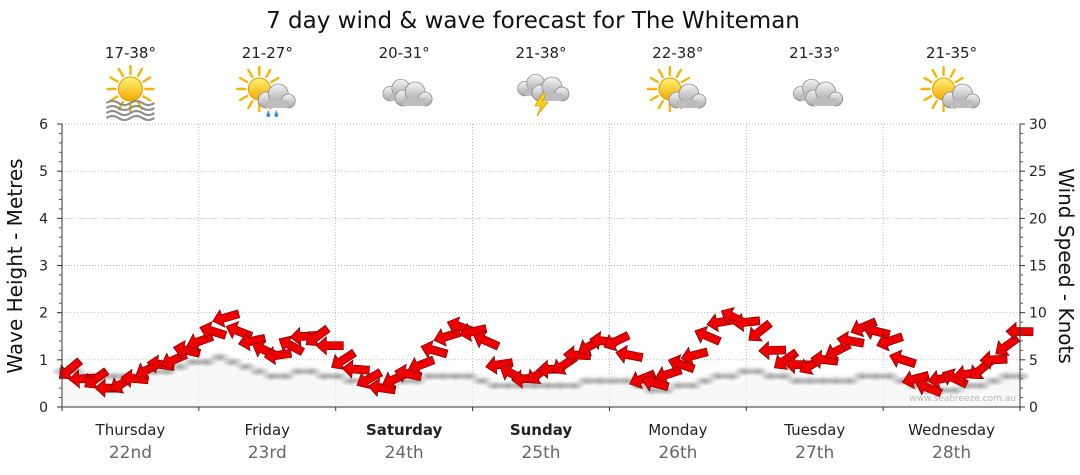  Describe the element at coordinates (1038, 125) in the screenshot. I see `y-right-tick-label: 30` at that location.